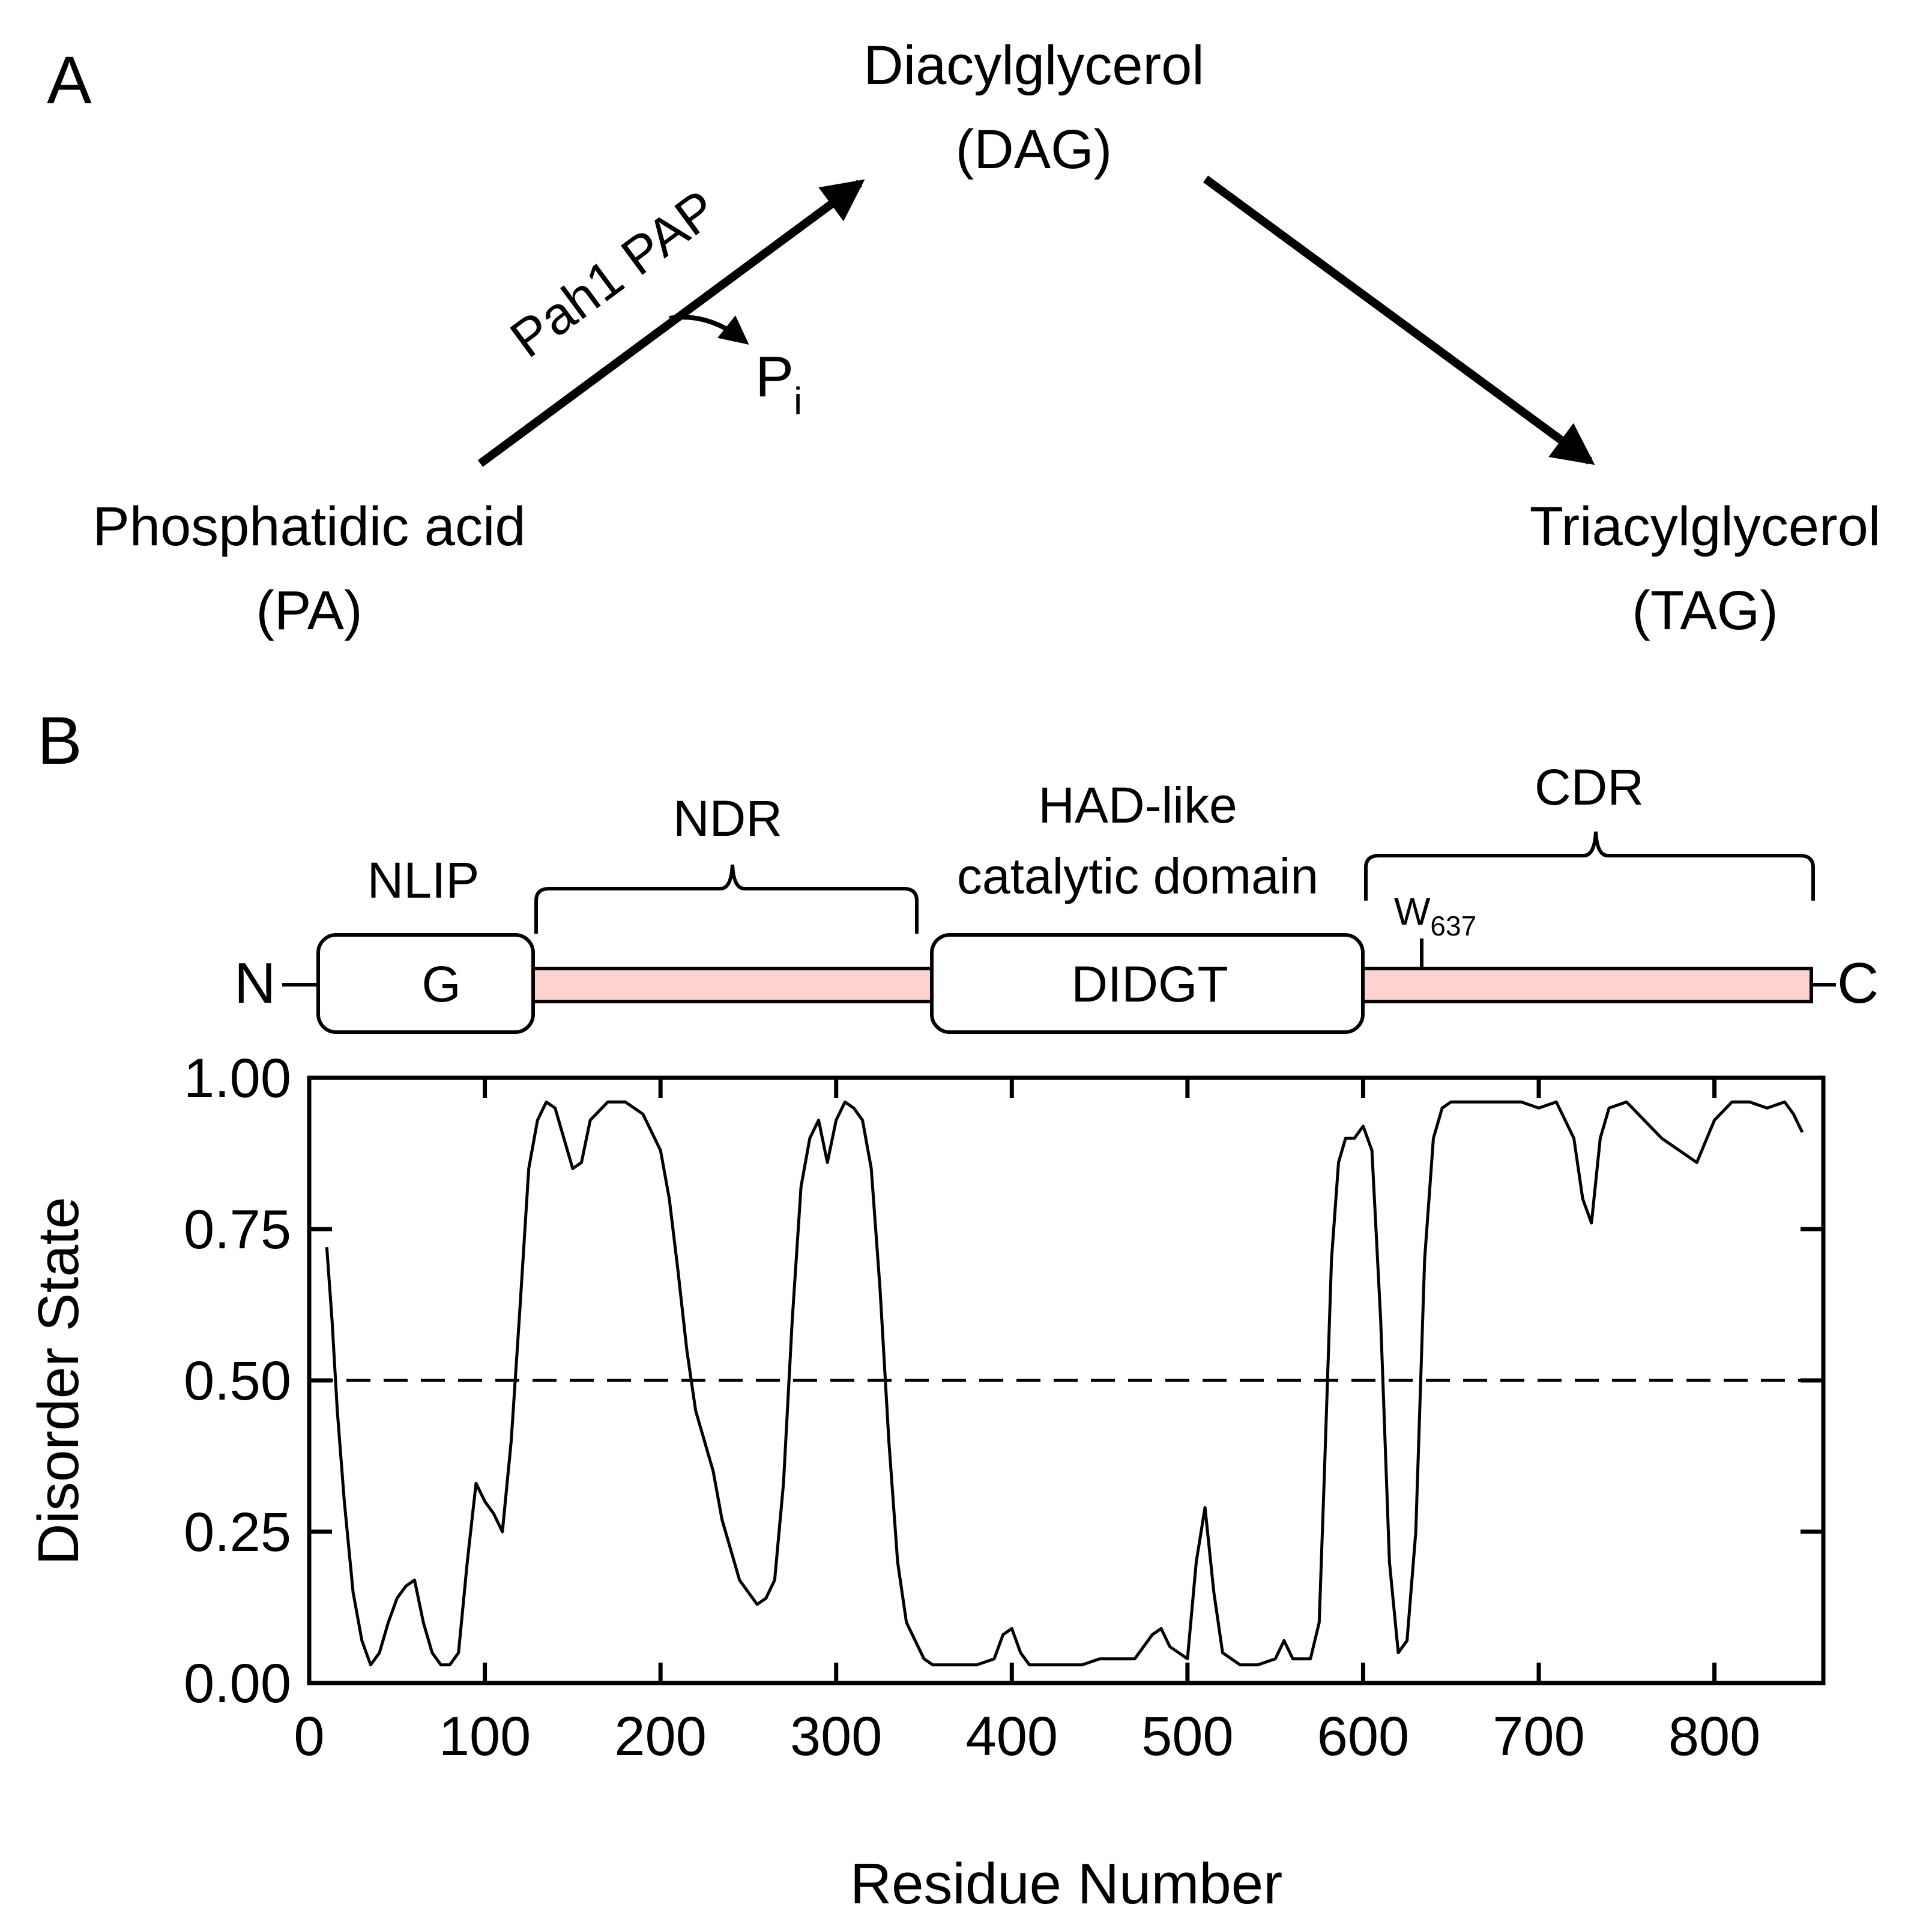  Describe the element at coordinates (1858, 983) in the screenshot. I see `c-terminus: C` at that location.